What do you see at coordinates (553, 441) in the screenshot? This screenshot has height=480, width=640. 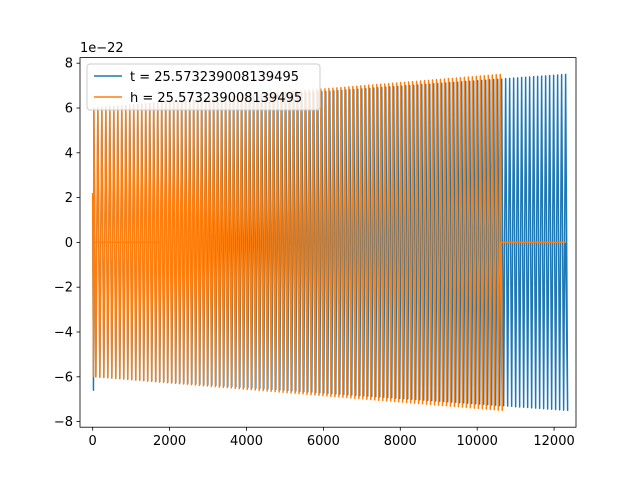 I see `x-tick-label: 12000` at bounding box center [553, 441].